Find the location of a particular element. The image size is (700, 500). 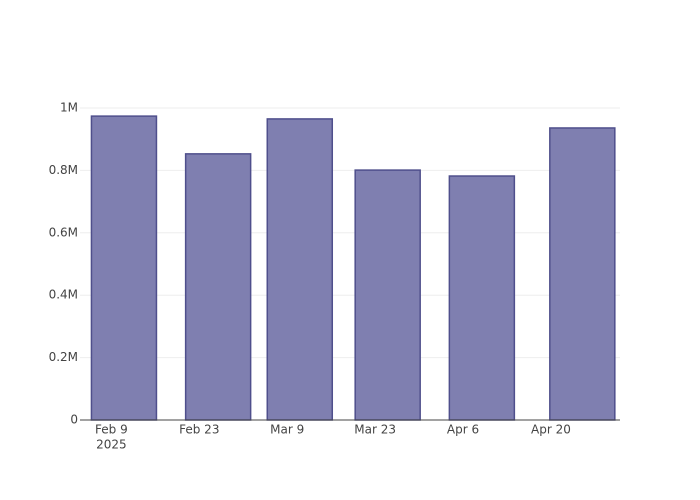

y-tick-label: 0.2M is located at coordinates (63, 357).